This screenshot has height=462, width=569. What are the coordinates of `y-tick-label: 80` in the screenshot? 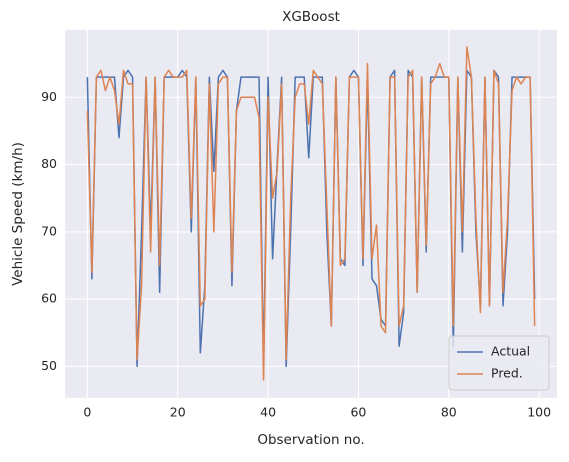 It's located at (49, 163).